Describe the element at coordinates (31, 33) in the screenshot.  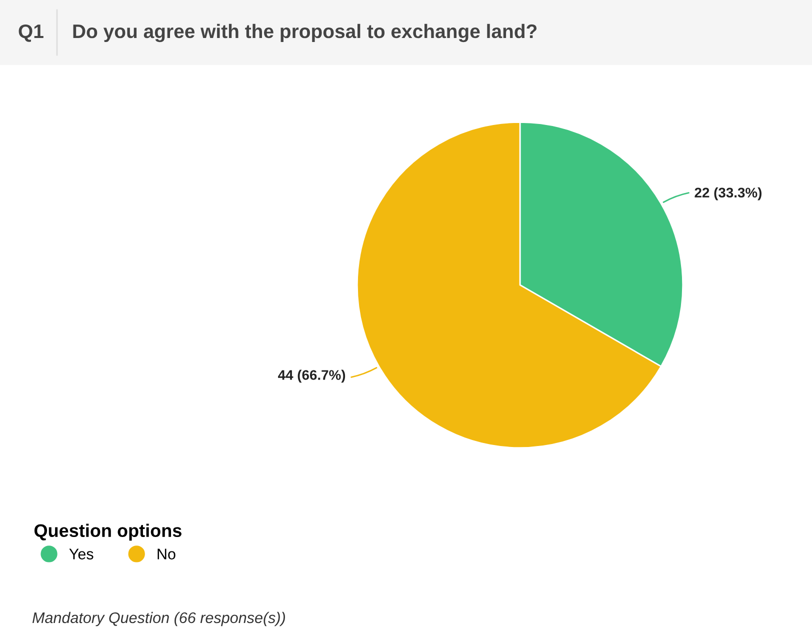
I see `chart-title: Q1` at that location.